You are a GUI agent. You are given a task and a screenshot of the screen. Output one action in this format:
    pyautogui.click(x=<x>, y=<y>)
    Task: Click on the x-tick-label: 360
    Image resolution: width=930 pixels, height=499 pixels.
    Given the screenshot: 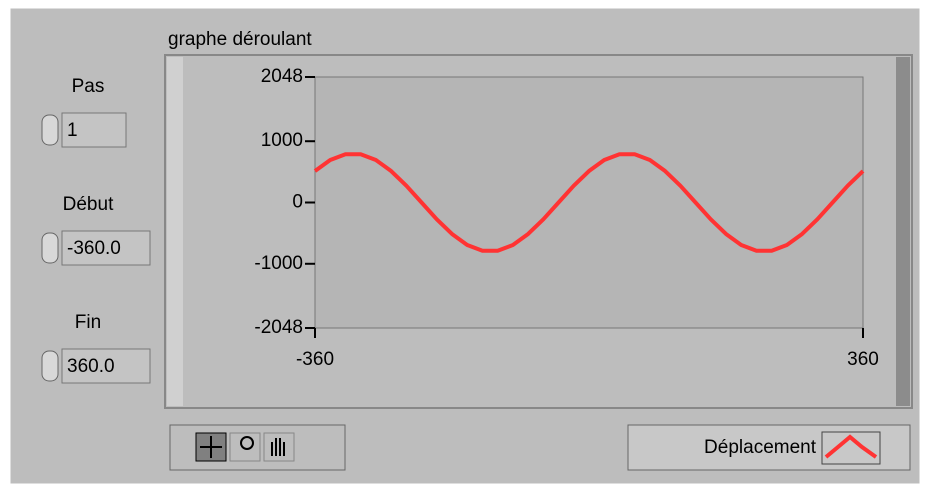 What is the action you would take?
    pyautogui.click(x=863, y=359)
    